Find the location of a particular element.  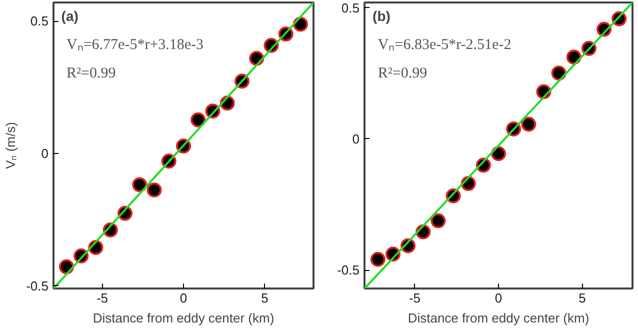

text: (b) is located at coordinates (381, 16).